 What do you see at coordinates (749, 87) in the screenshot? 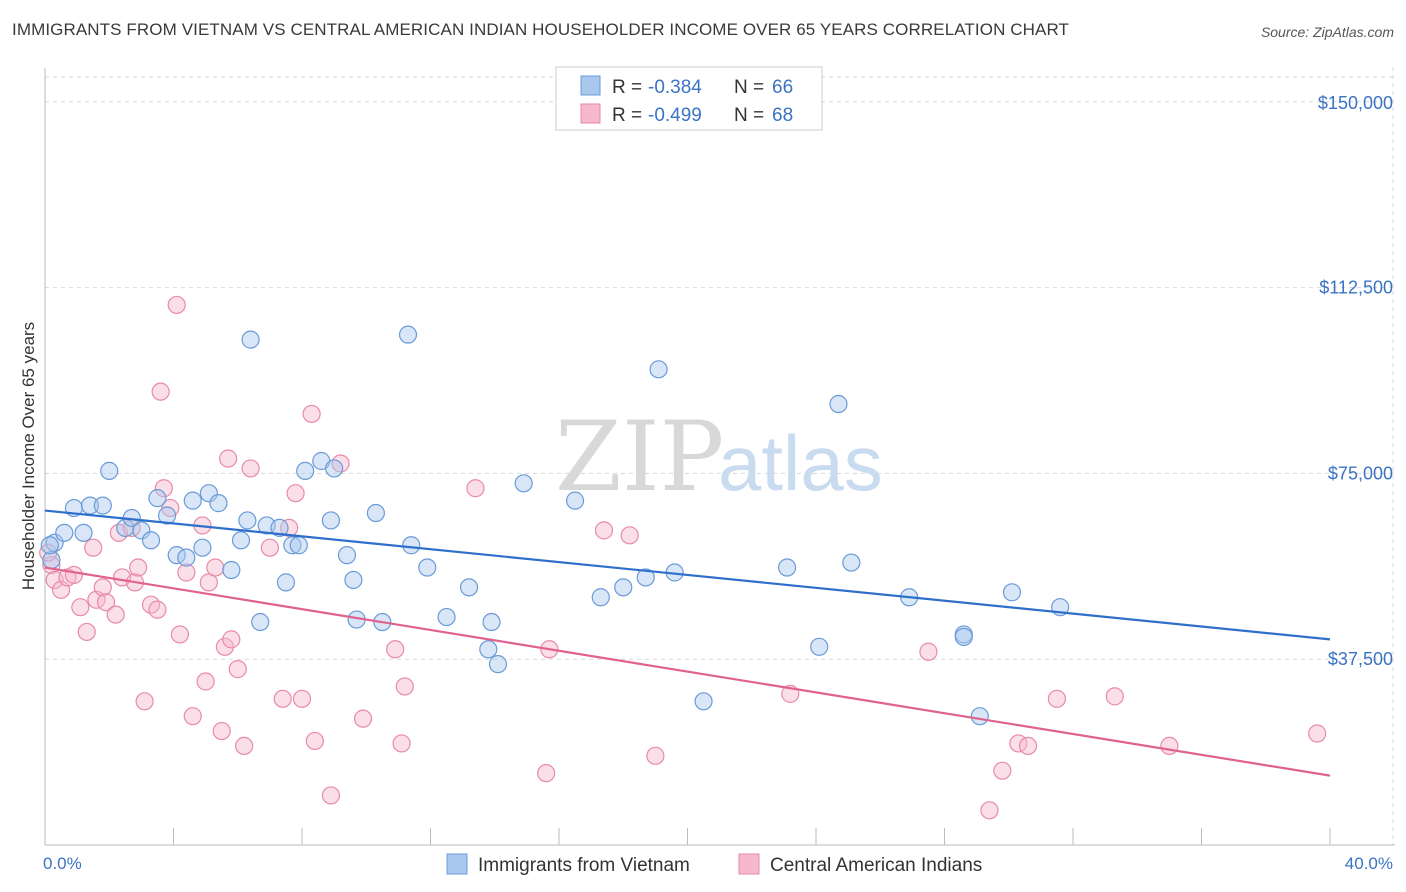
I see `legend-n-label-1: N =` at bounding box center [749, 87].